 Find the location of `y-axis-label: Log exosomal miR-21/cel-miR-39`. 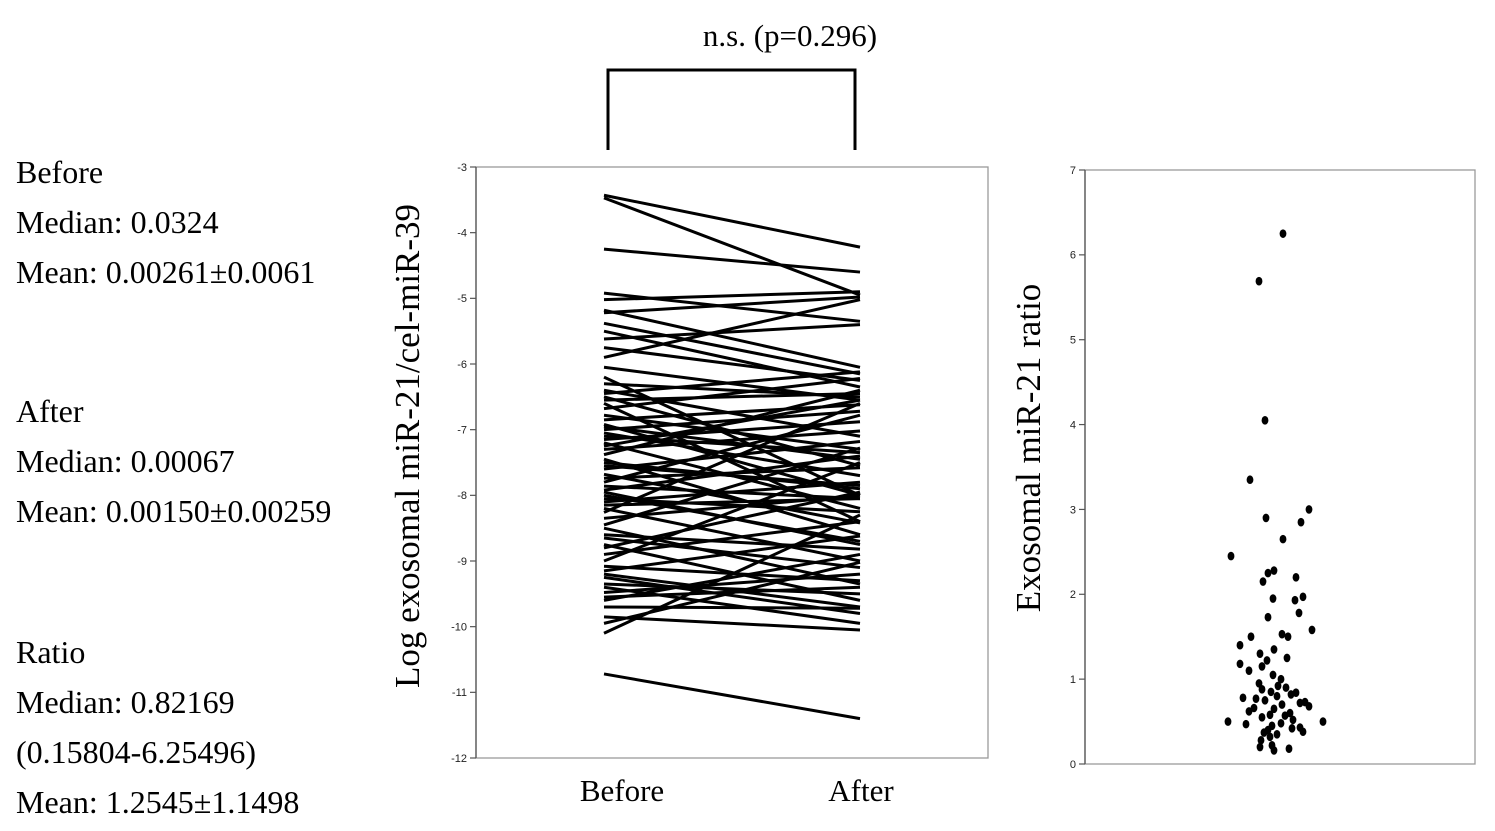

y-axis-label: Log exosomal miR-21/cel-miR-39 is located at coordinates (407, 446).